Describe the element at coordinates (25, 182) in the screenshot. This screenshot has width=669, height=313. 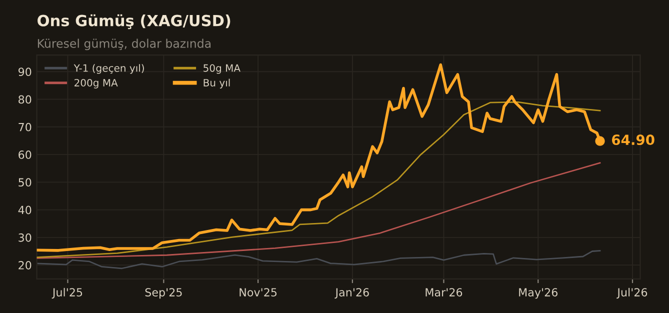
I see `y-tick-label: 50` at that location.